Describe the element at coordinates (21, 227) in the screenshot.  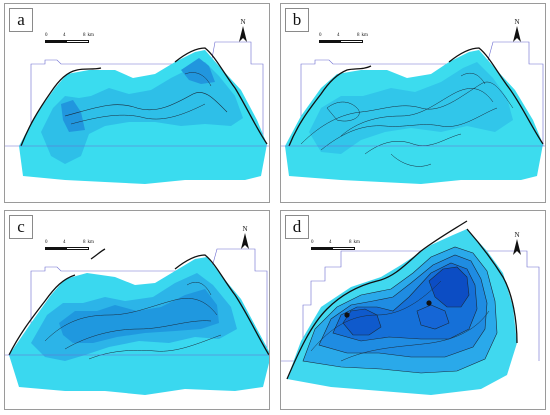
I see `panel-label-c: c` at that location.